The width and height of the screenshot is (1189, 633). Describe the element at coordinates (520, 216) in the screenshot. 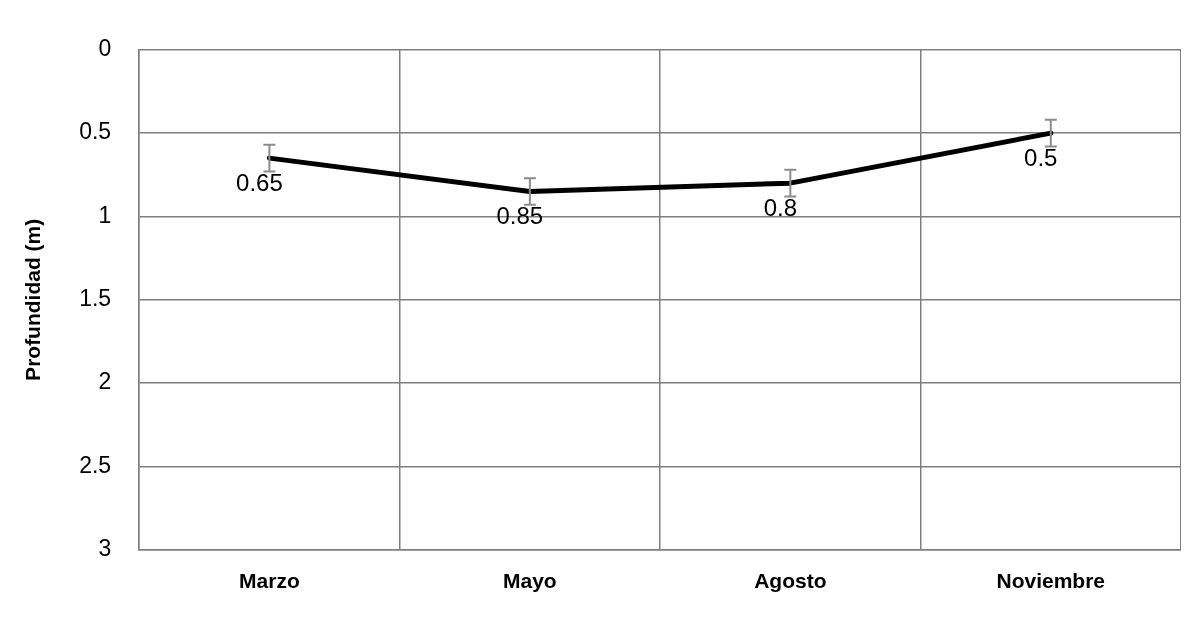

I see `data-label: 0.85` at that location.